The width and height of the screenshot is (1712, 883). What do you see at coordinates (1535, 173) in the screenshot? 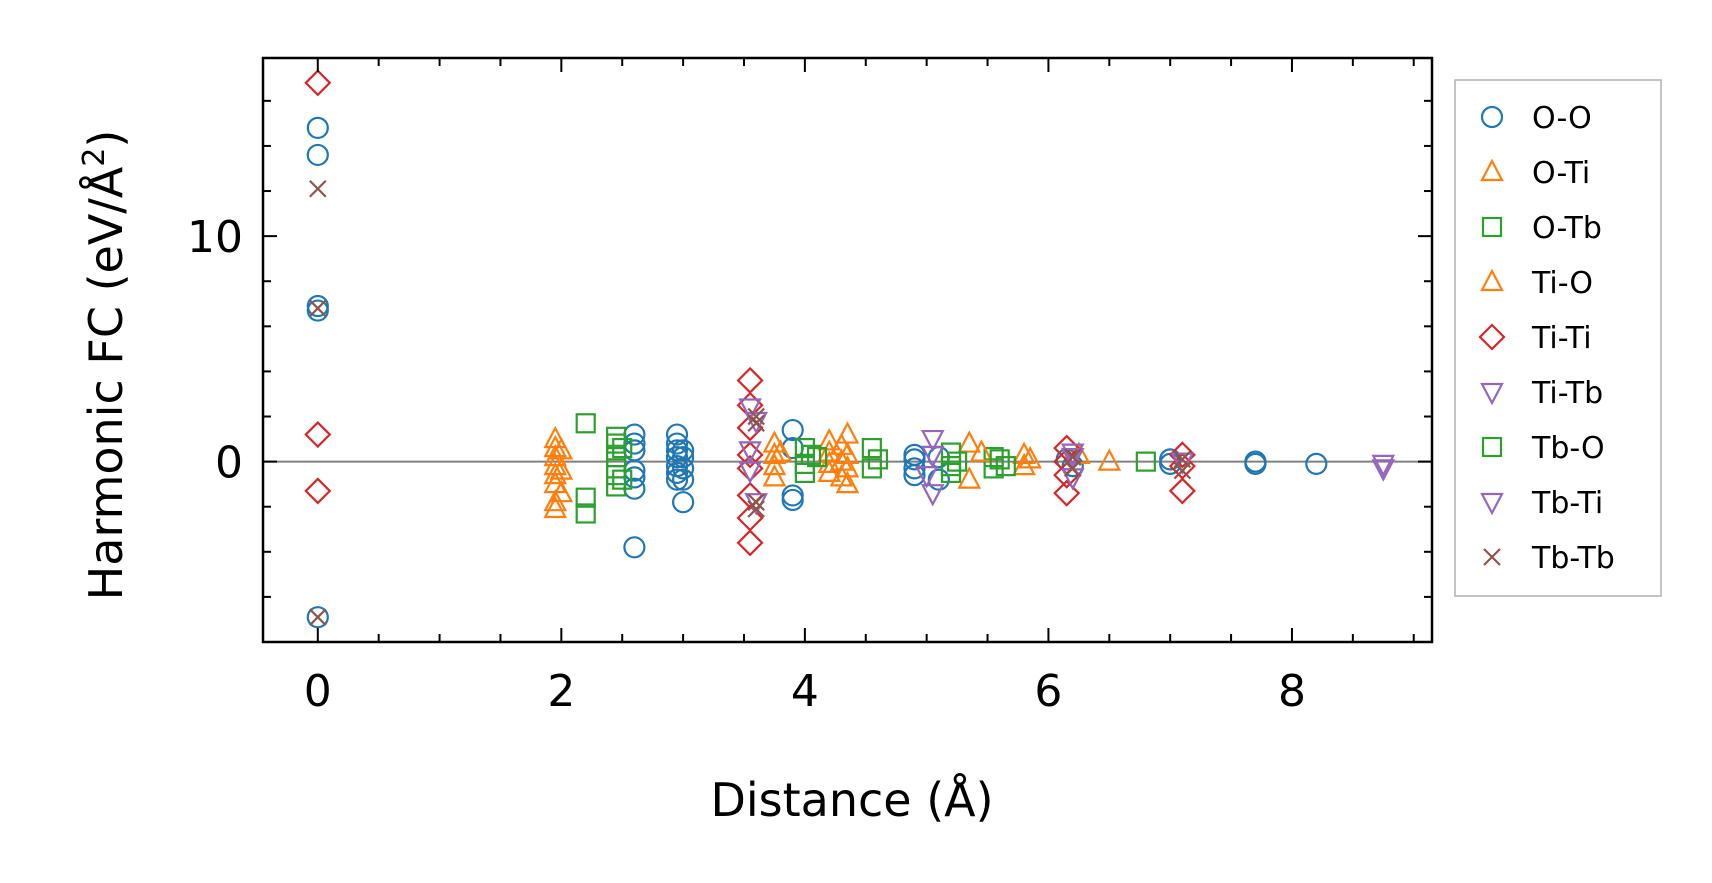
I see `legend-entry: O-Ti` at bounding box center [1535, 173].